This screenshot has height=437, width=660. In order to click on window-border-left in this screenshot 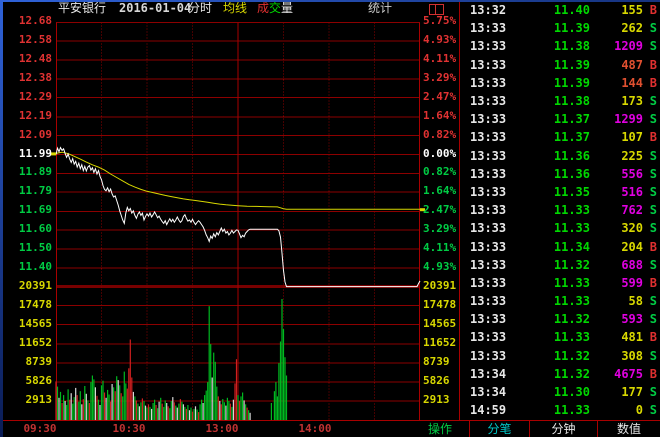, I will do `click(1, 218)`.